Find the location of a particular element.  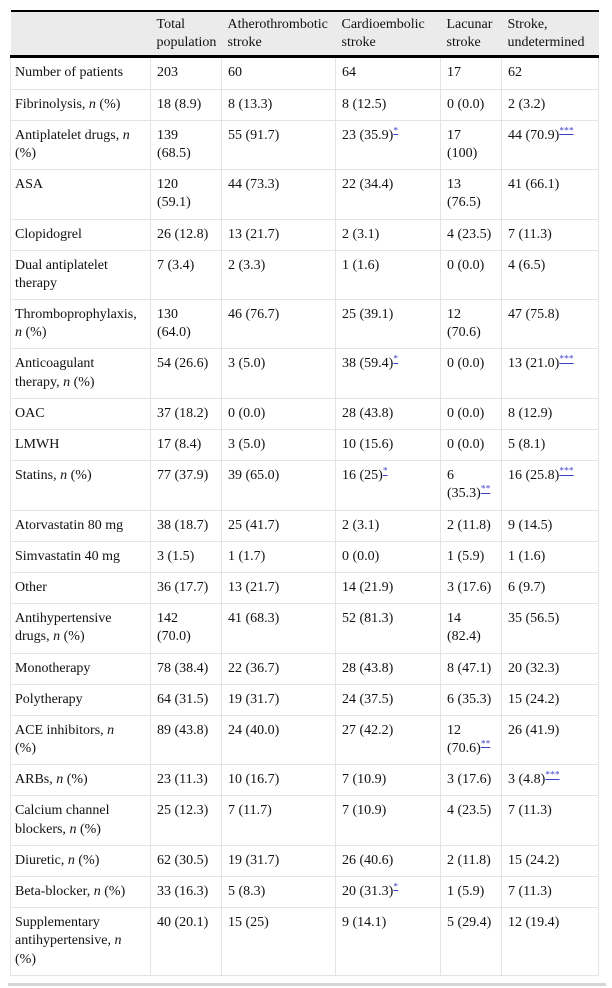

table-cell: 26 (41.9) is located at coordinates (550, 740).